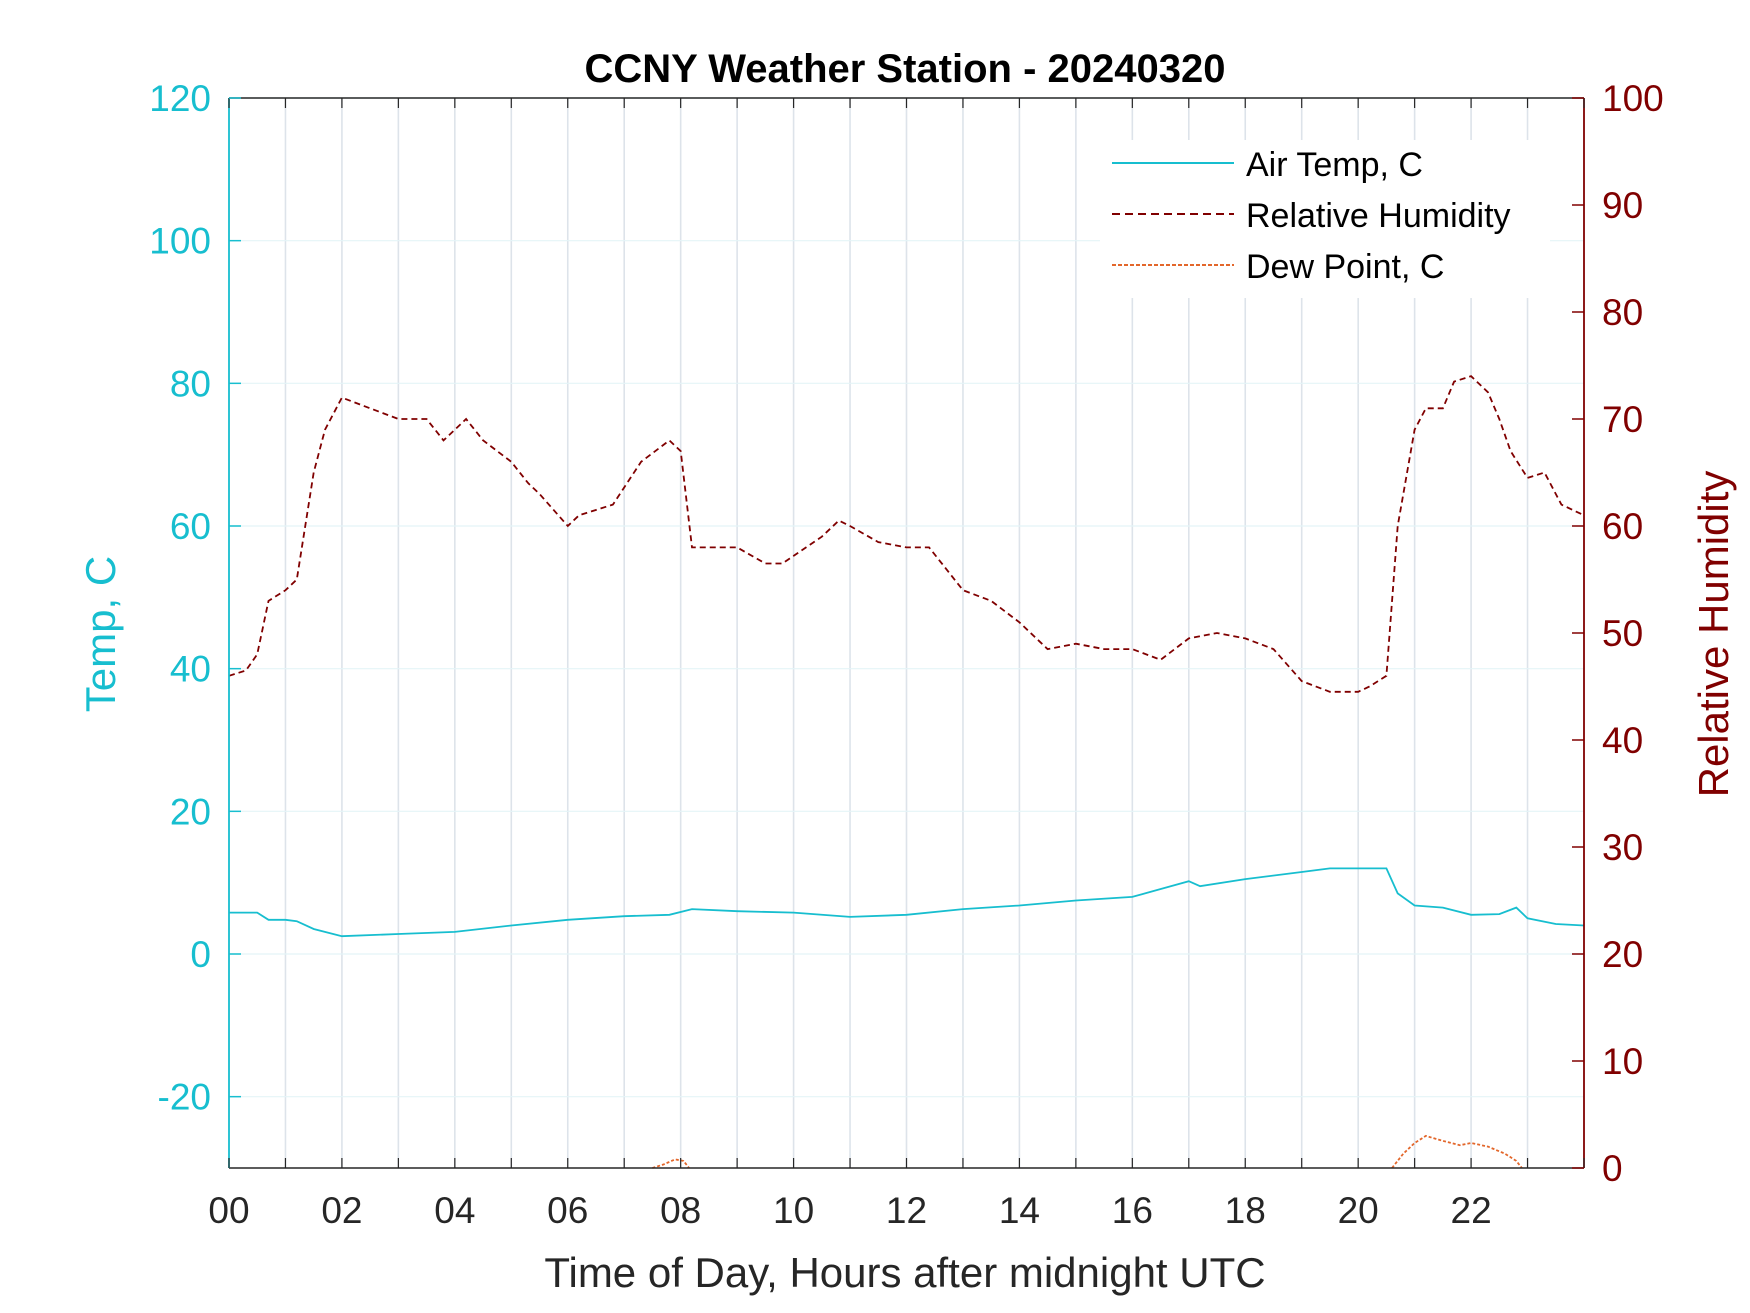 The width and height of the screenshot is (1750, 1313). What do you see at coordinates (680, 1210) in the screenshot?
I see `x-tick-label: 08` at bounding box center [680, 1210].